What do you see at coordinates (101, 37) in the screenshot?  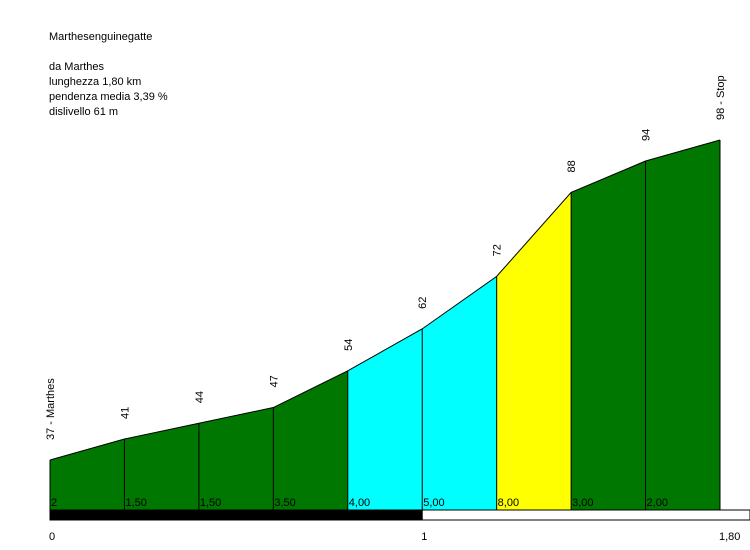 I see `route-title: Marthesenguinegatte` at bounding box center [101, 37].